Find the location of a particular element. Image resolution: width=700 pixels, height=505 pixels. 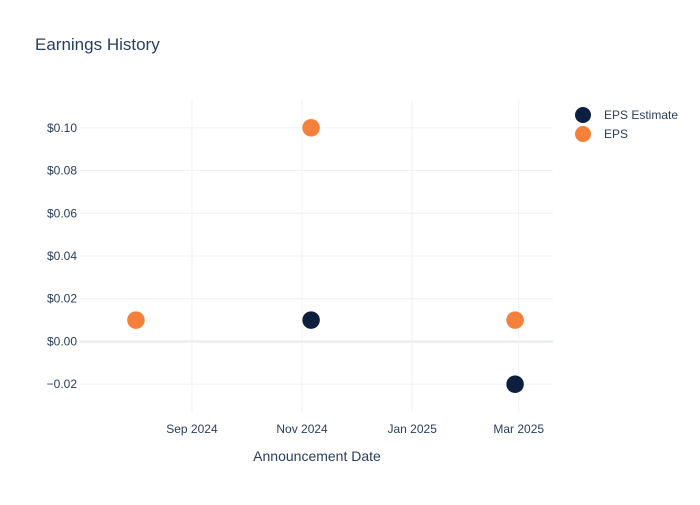

y-tick-label: $0.08 is located at coordinates (62, 171).